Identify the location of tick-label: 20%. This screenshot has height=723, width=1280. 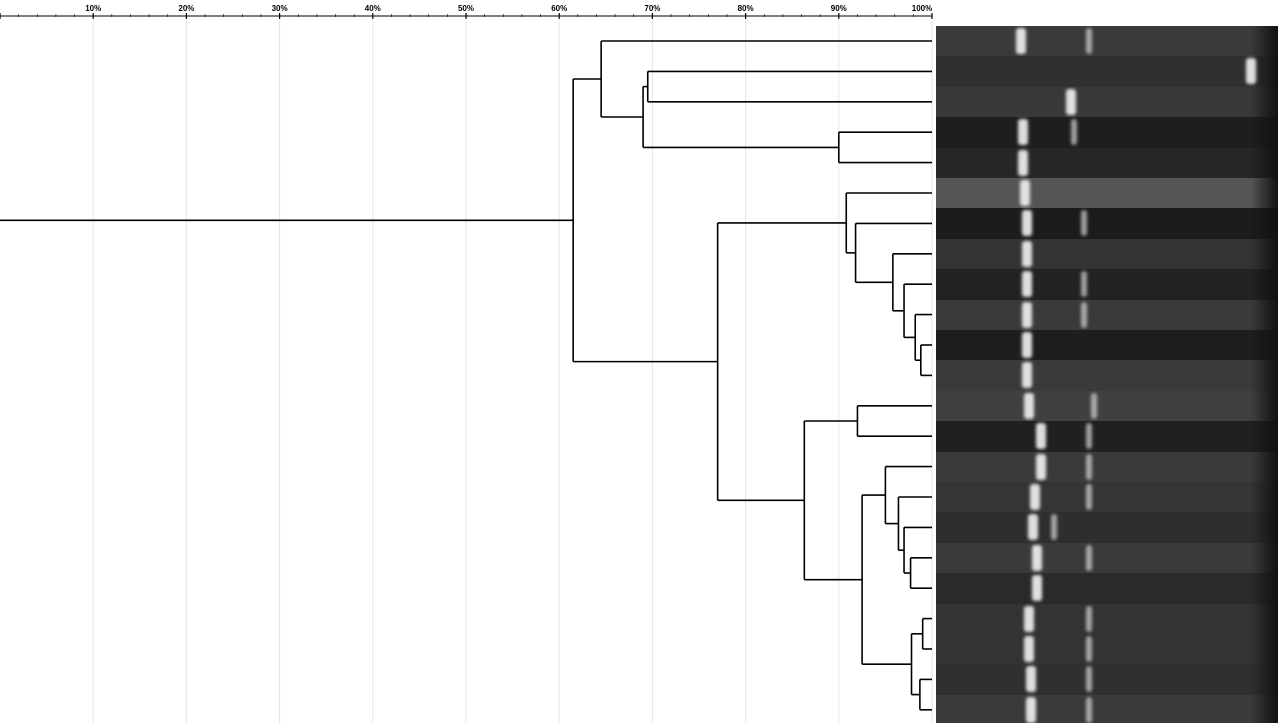
(186, 8).